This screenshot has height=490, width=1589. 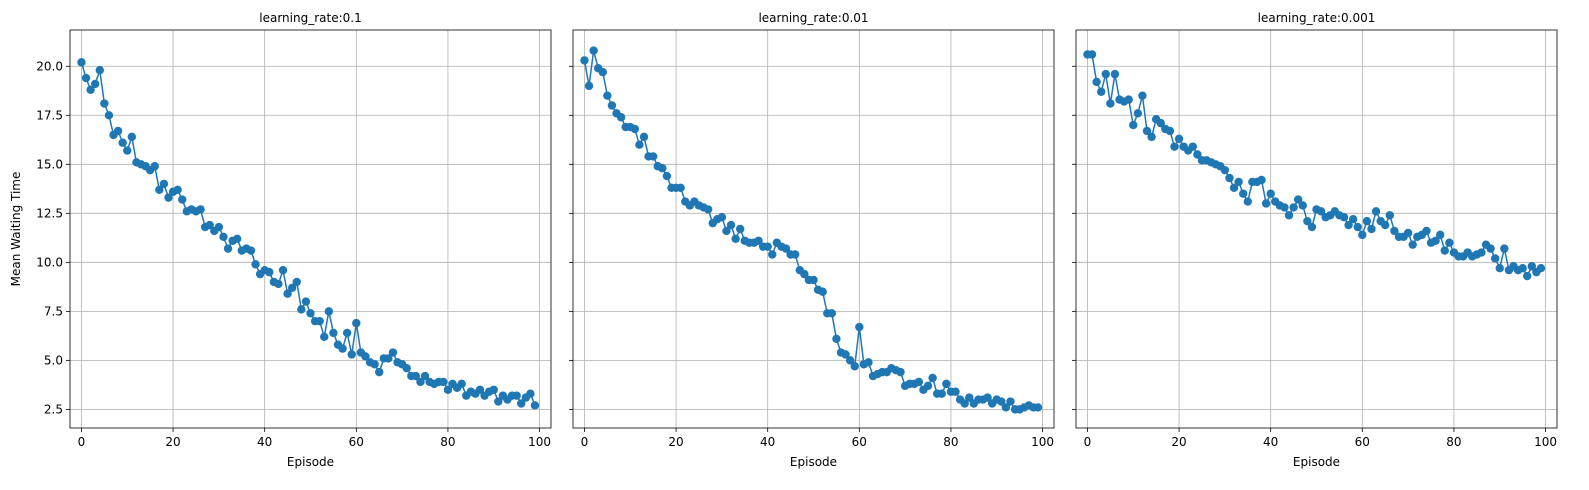 I want to click on x-tick-label: 60, so click(x=356, y=442).